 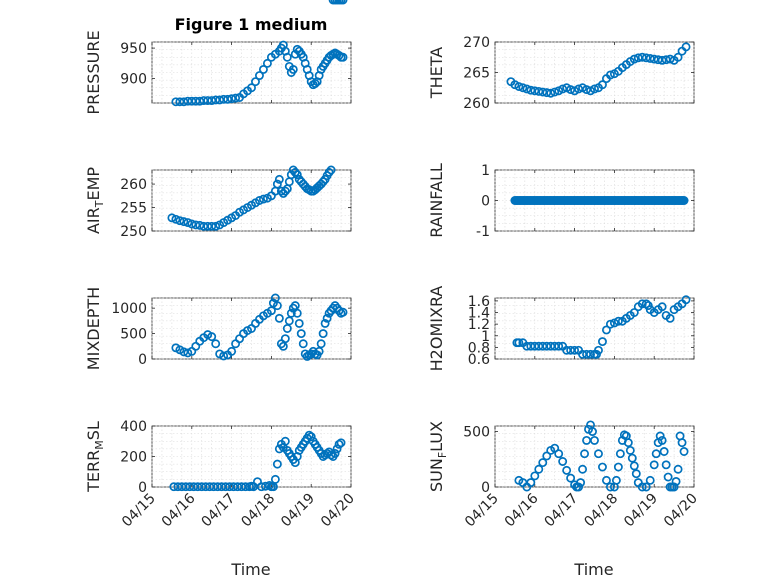 What do you see at coordinates (485, 337) in the screenshot?
I see `y-tick-label: 1` at bounding box center [485, 337].